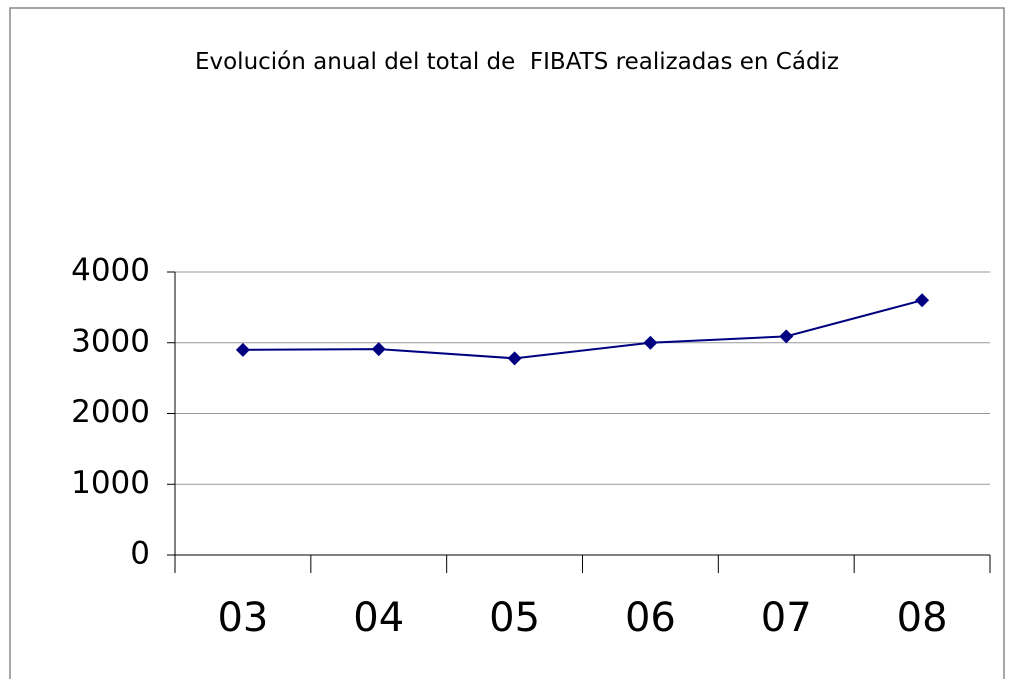 The width and height of the screenshot is (1009, 679). What do you see at coordinates (110, 483) in the screenshot?
I see `y-tick-label: 1000` at bounding box center [110, 483].